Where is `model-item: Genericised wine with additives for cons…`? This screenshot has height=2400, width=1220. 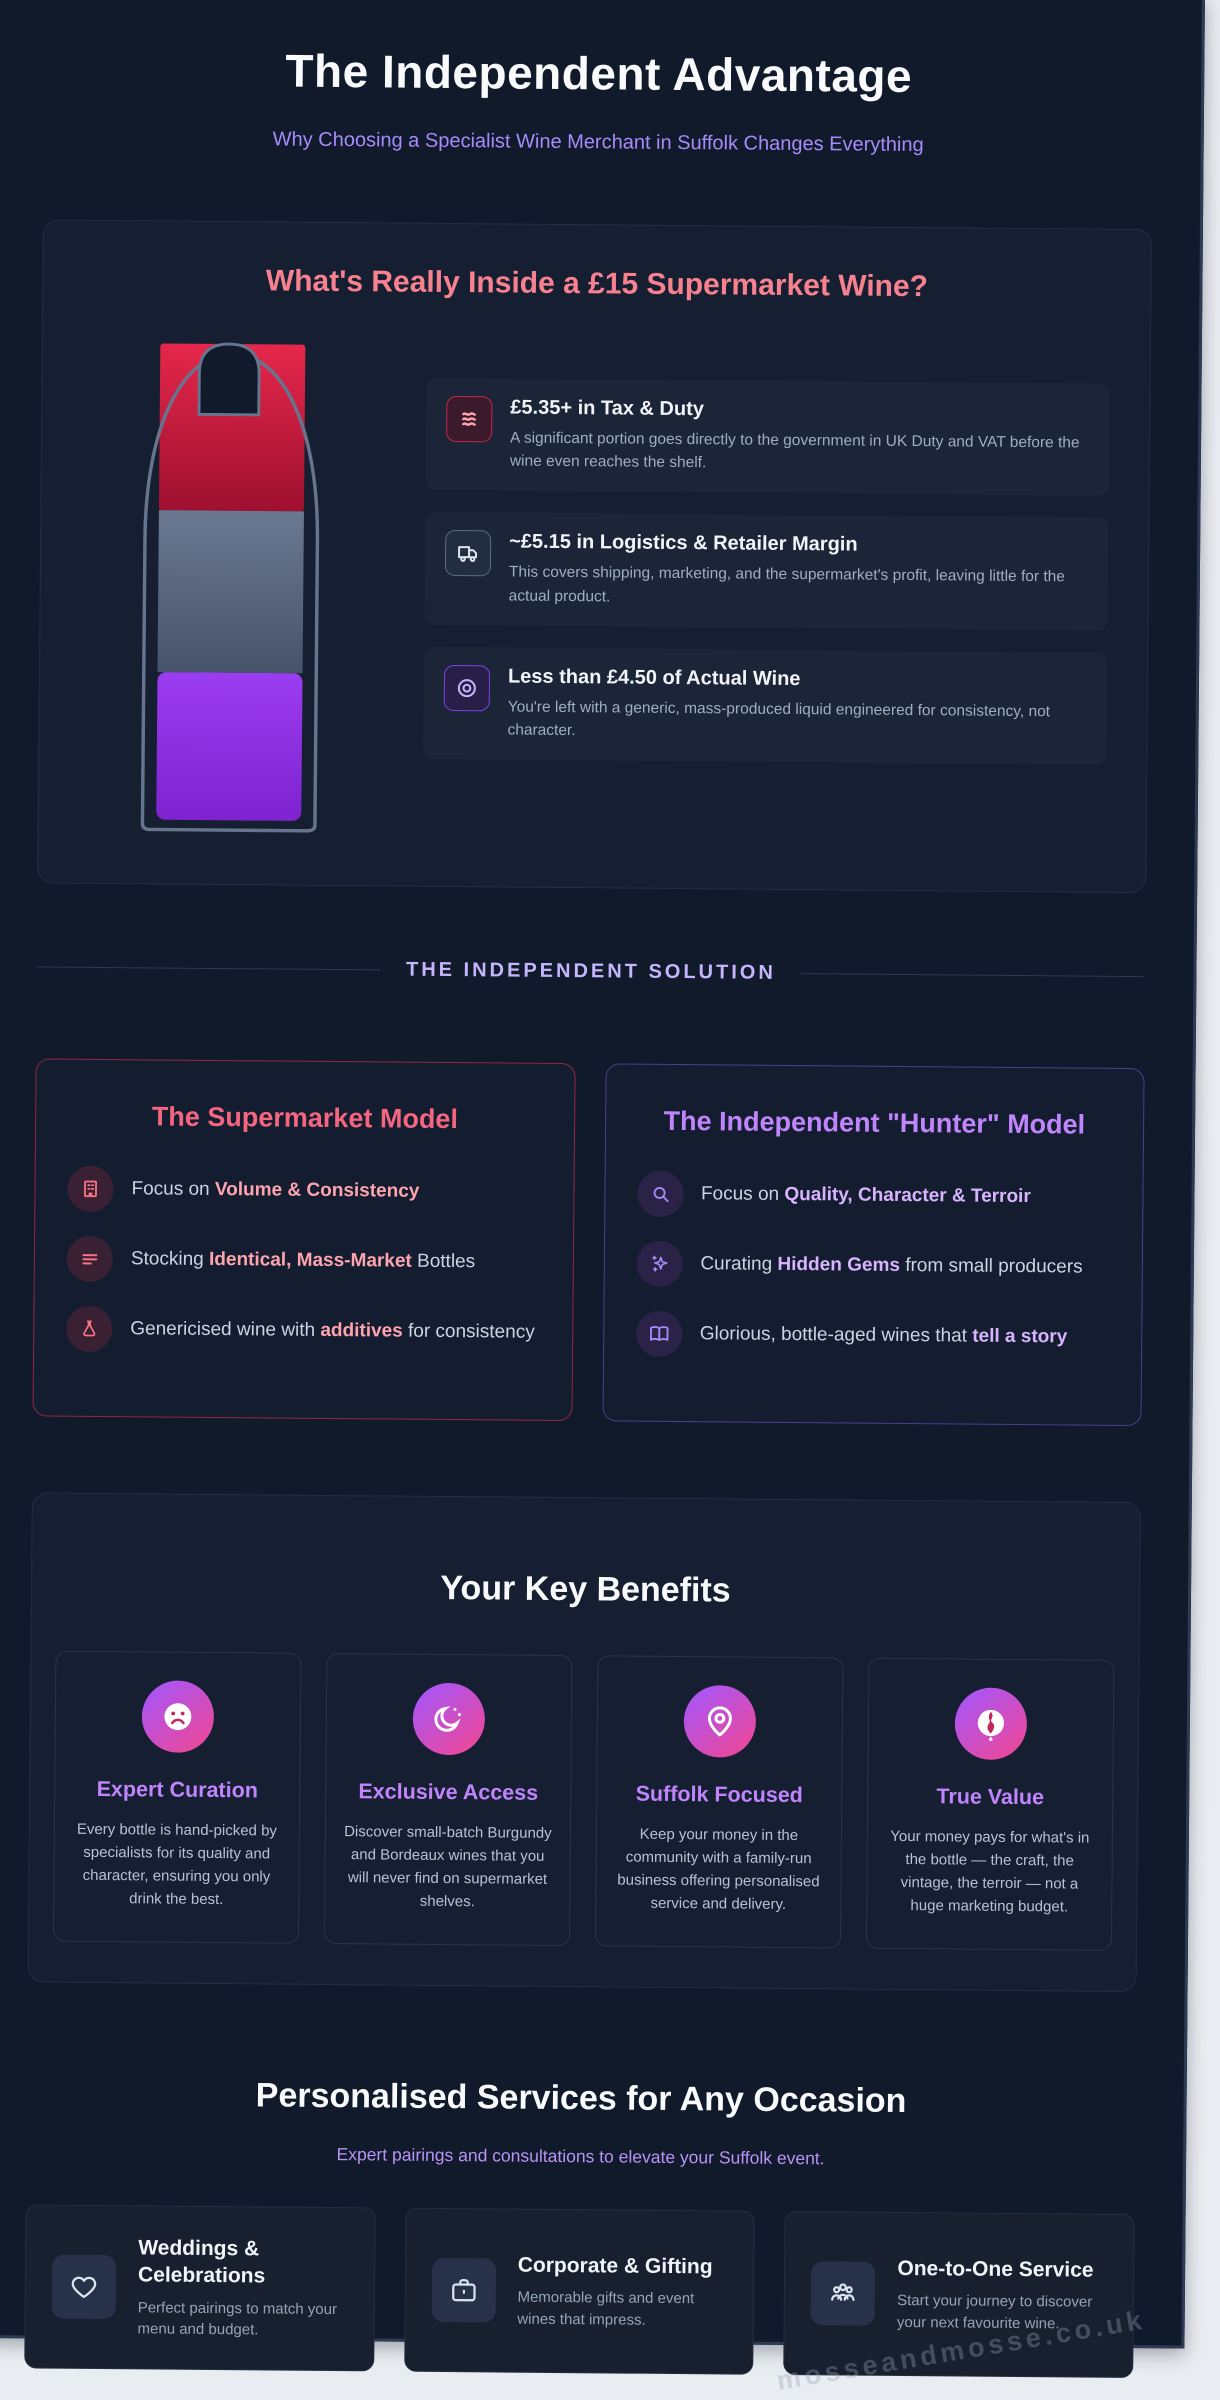 model-item: Genericised wine with additives for cons… is located at coordinates (303, 1330).